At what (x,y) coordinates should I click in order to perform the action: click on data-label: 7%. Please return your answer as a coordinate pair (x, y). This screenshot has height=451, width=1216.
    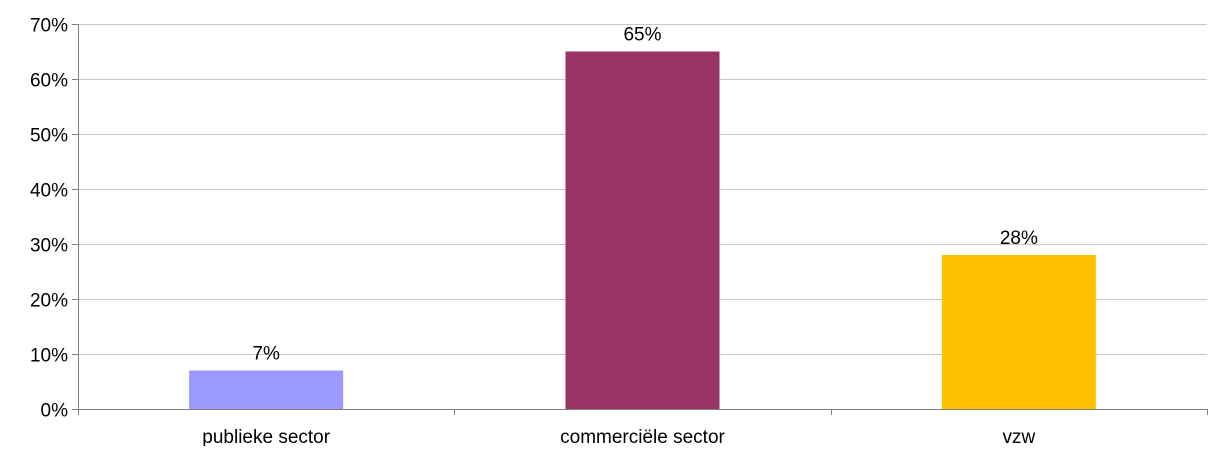
    Looking at the image, I should click on (266, 354).